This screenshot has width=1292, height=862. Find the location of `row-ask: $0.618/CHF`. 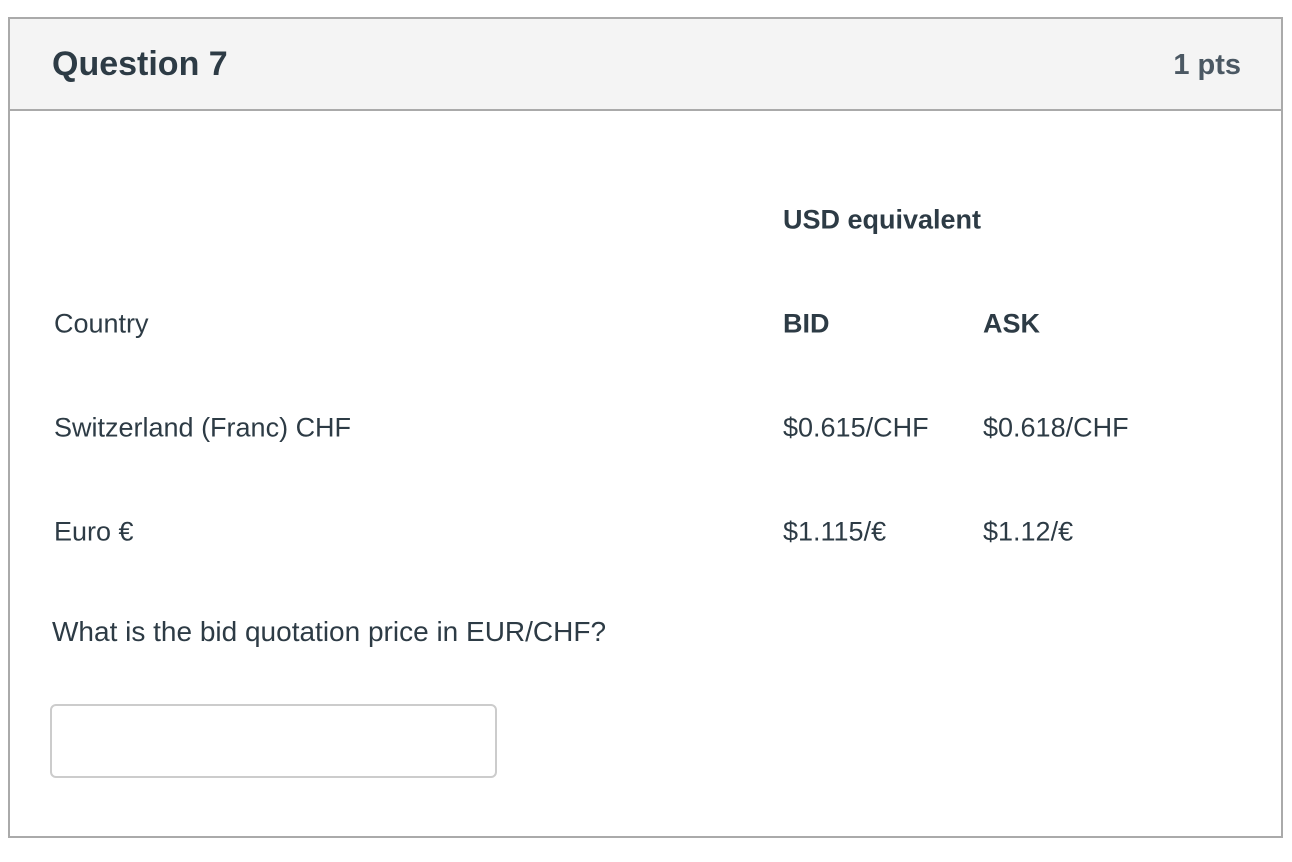

row-ask: $0.618/CHF is located at coordinates (1056, 427).